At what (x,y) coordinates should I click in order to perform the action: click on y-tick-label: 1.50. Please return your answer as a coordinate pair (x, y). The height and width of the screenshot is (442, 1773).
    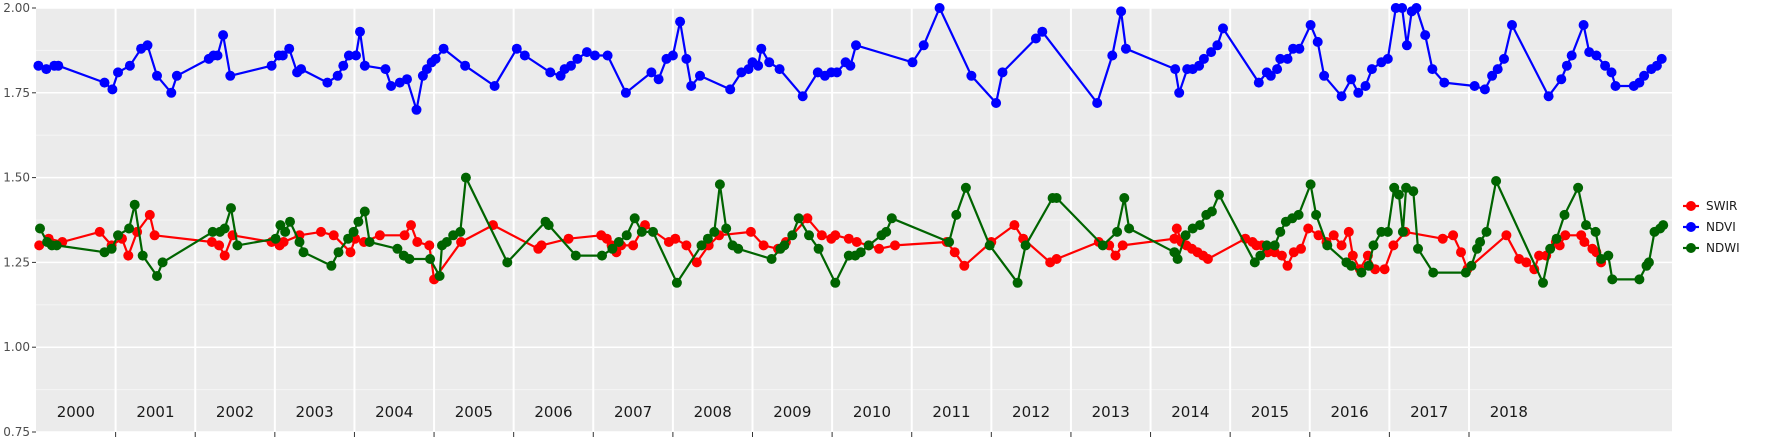
    Looking at the image, I should click on (16, 178).